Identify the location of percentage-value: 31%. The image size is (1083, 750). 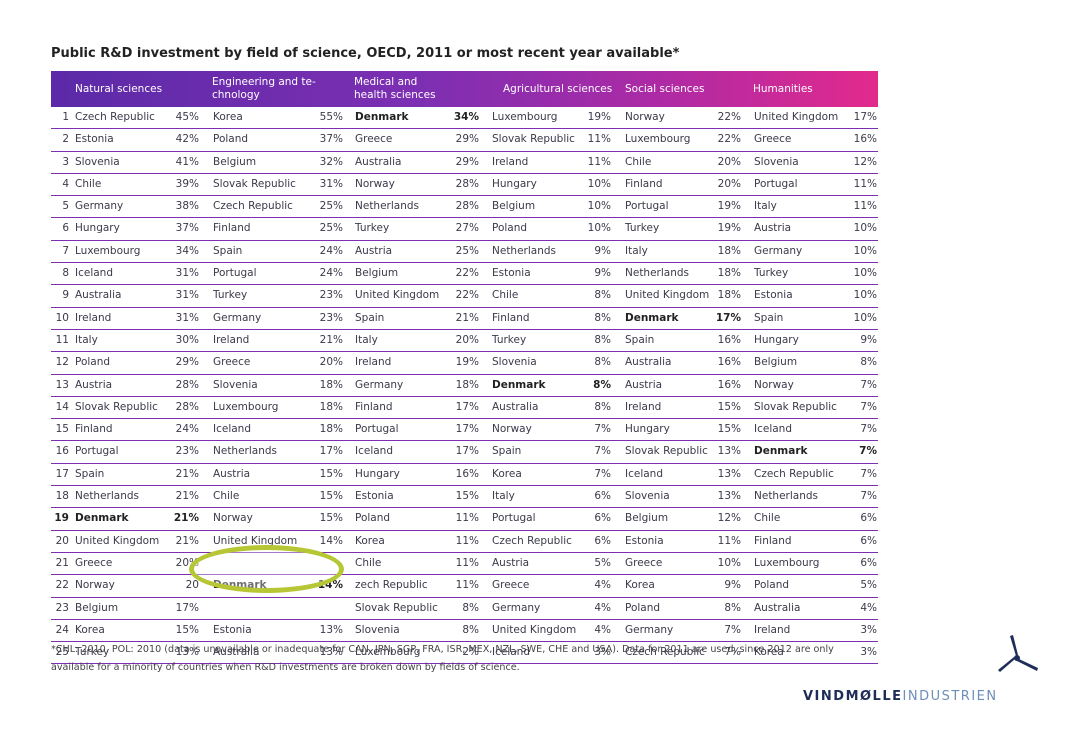
(187, 317).